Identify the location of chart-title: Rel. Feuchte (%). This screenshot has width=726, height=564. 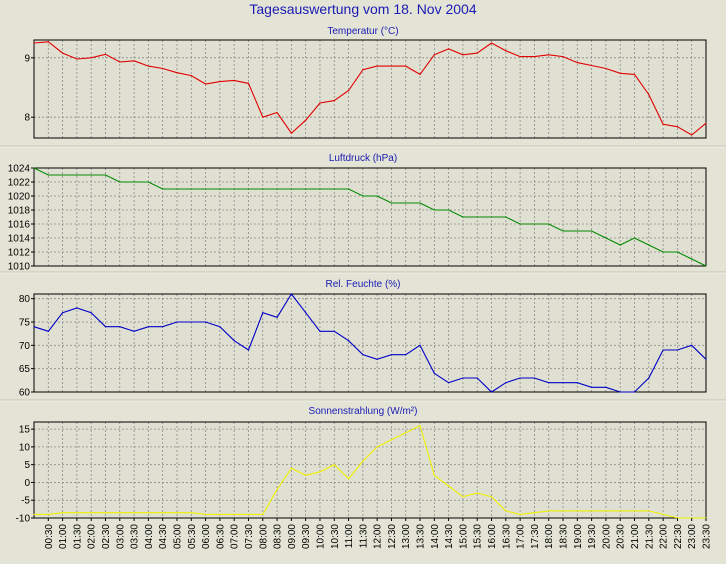
(362, 284).